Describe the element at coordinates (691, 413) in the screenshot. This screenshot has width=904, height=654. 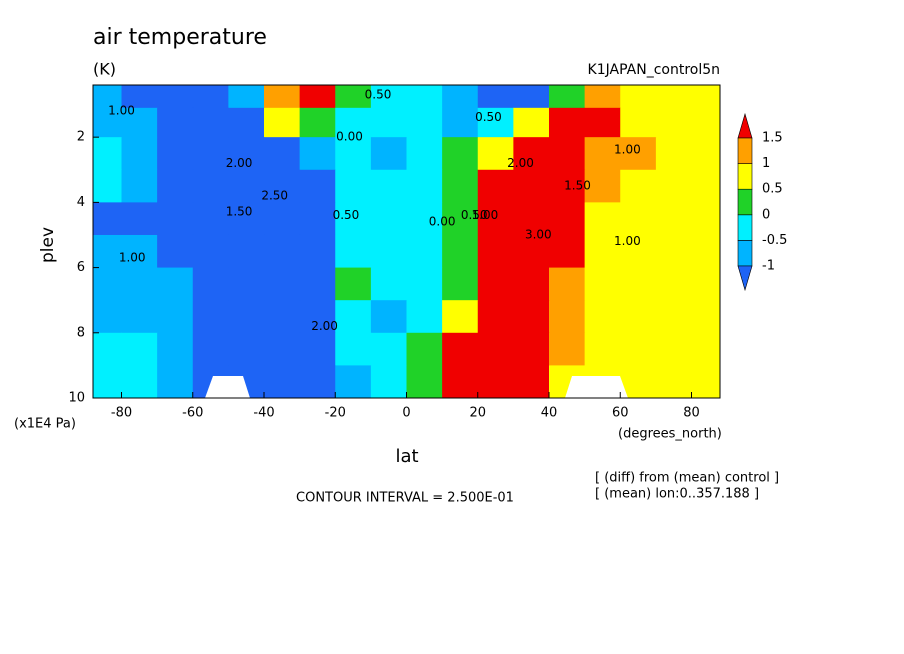
I see `x-tick-label: 80` at that location.